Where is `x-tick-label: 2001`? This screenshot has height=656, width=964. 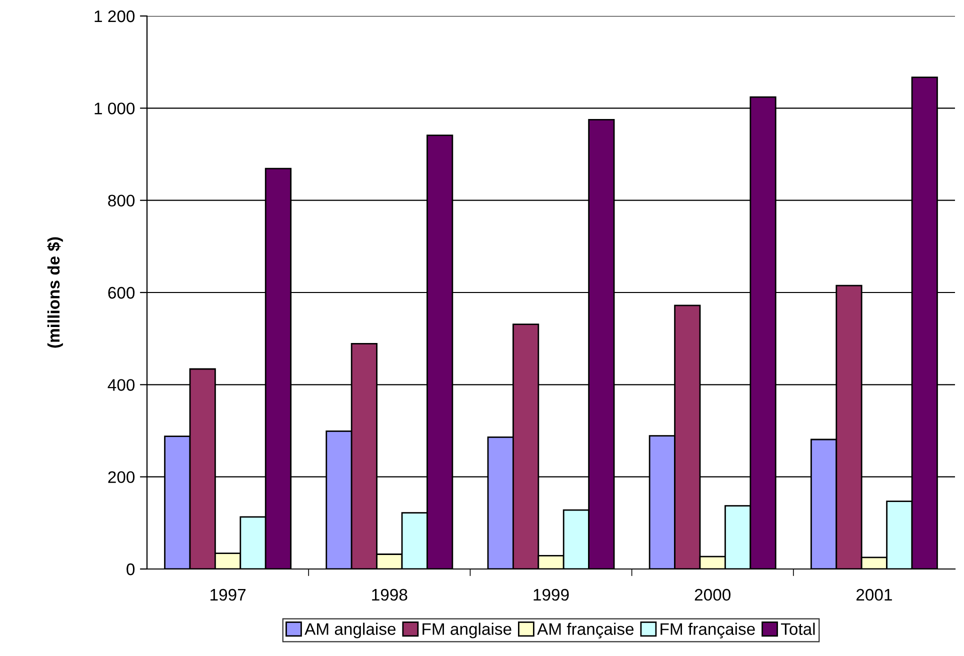
x-tick-label: 2001 is located at coordinates (874, 594).